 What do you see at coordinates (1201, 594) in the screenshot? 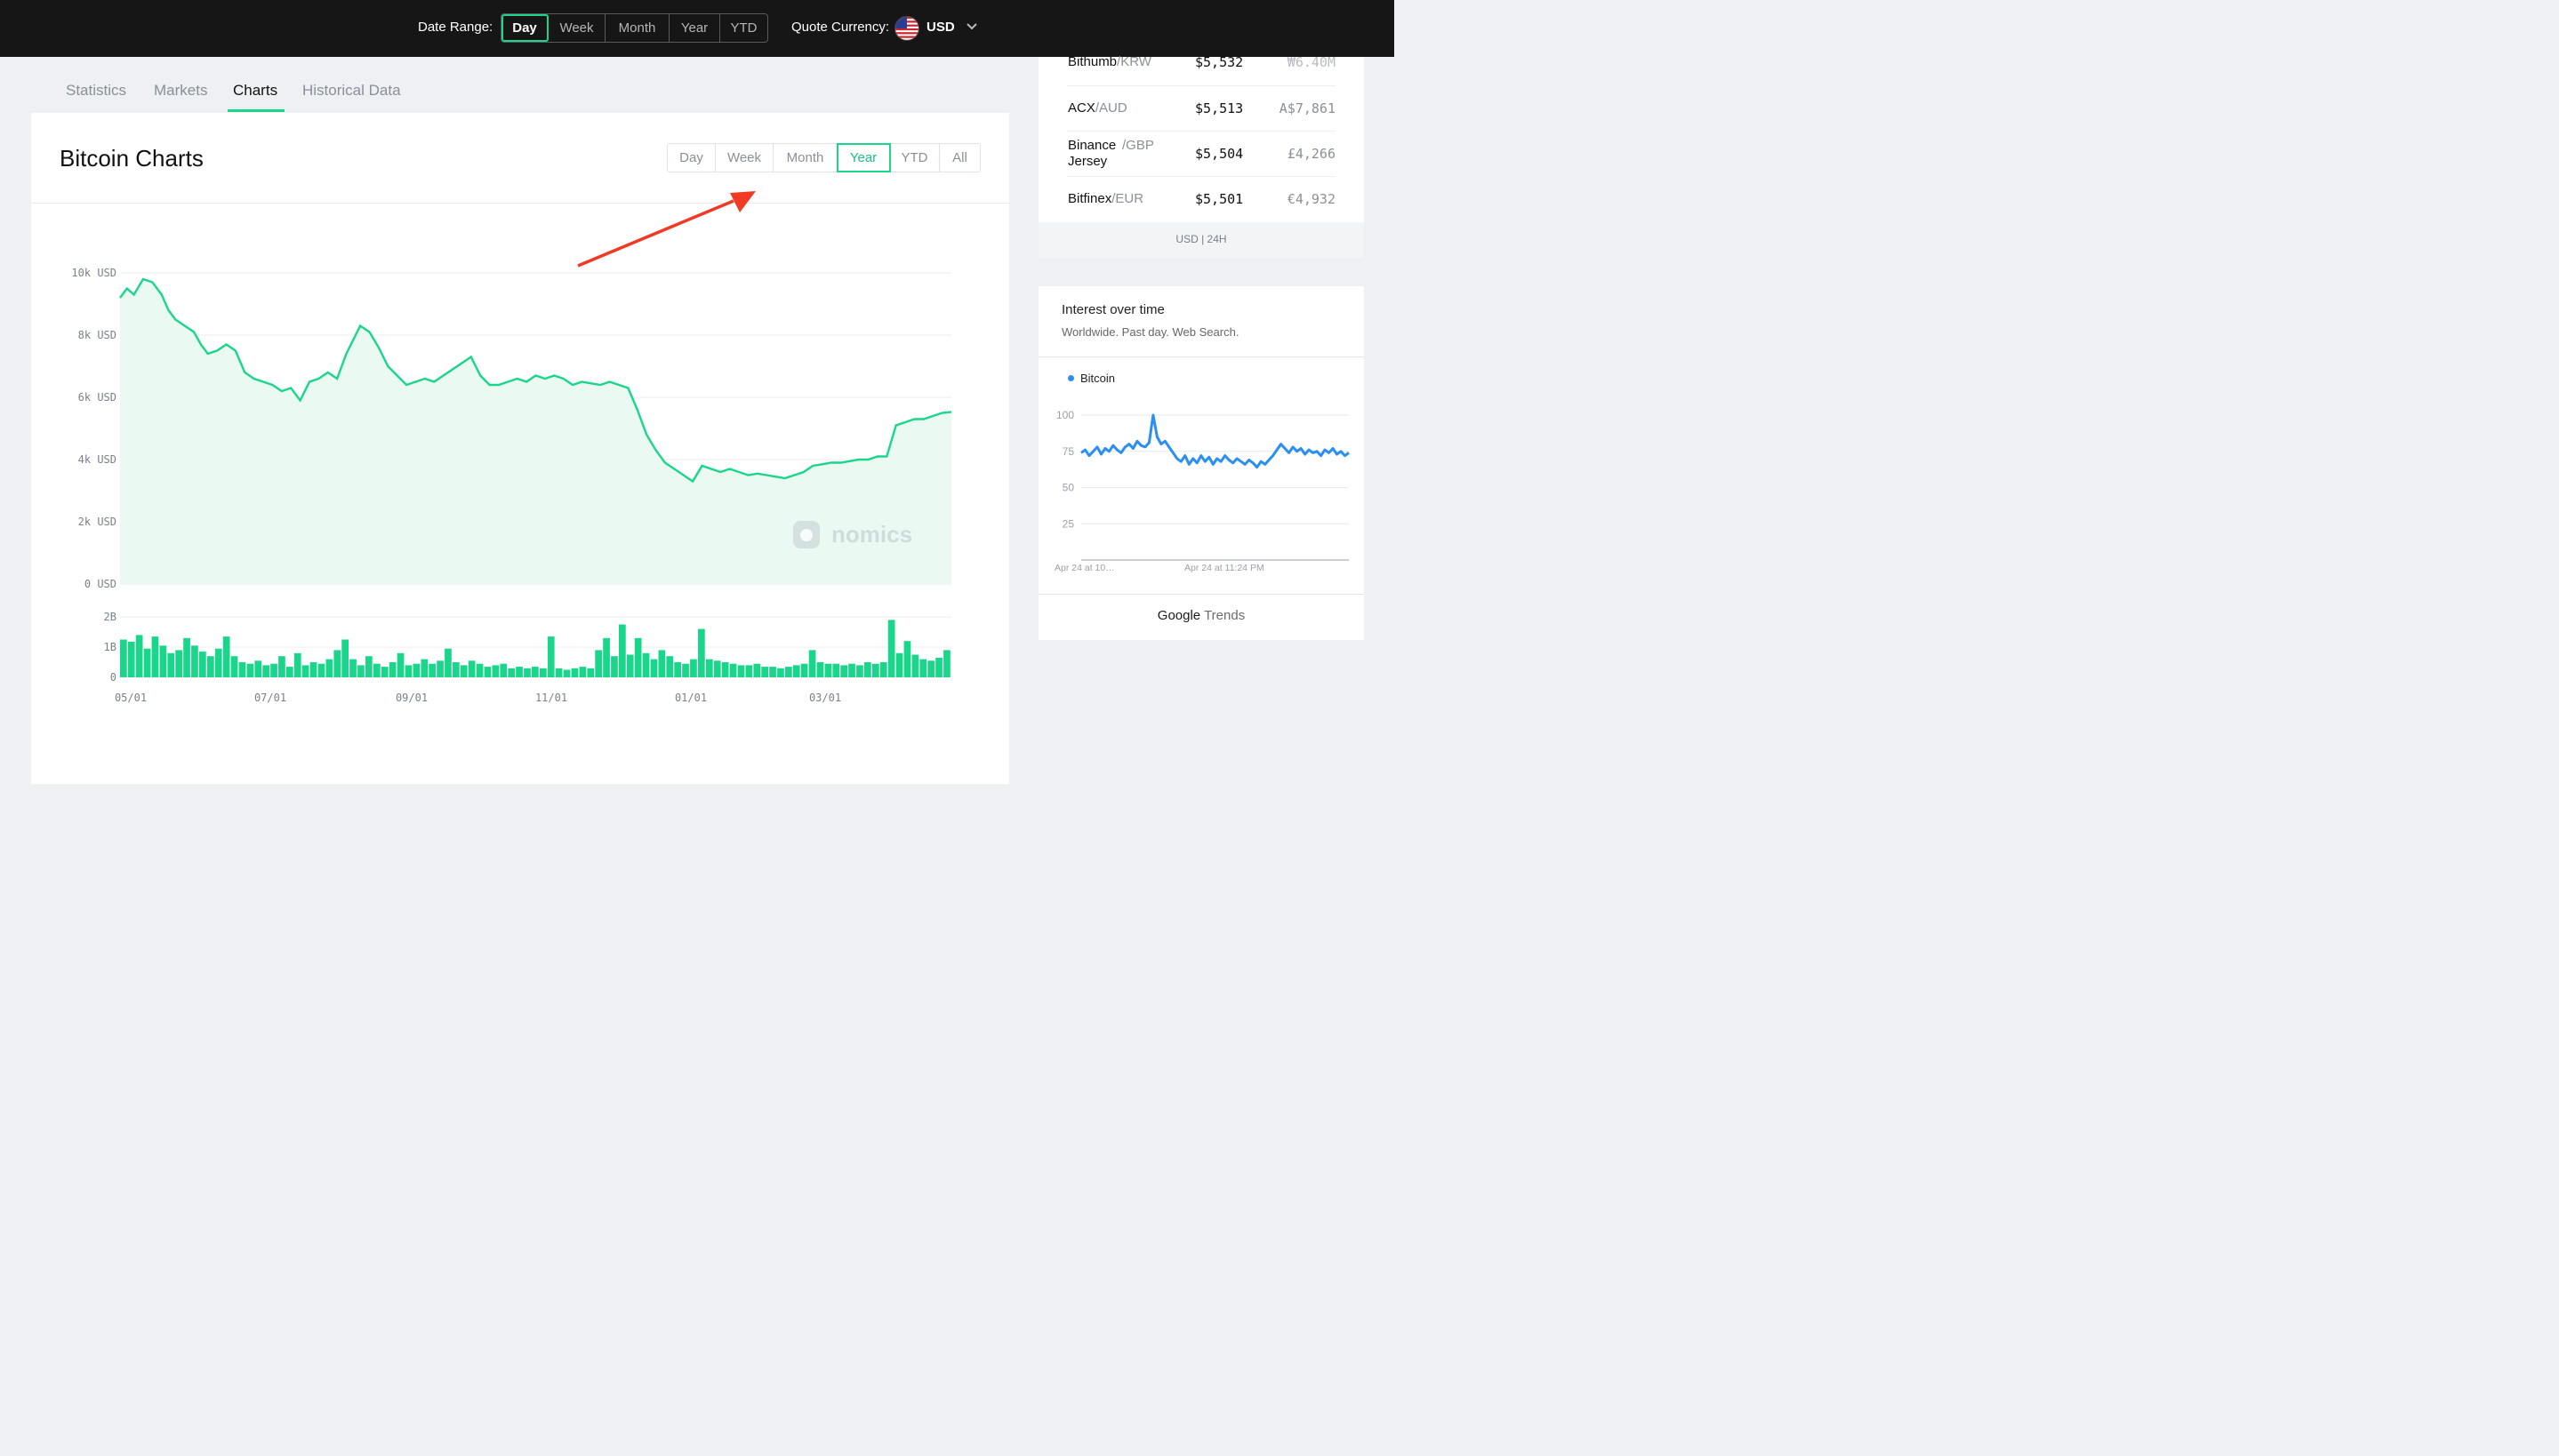
I see `trends-footer-divider` at bounding box center [1201, 594].